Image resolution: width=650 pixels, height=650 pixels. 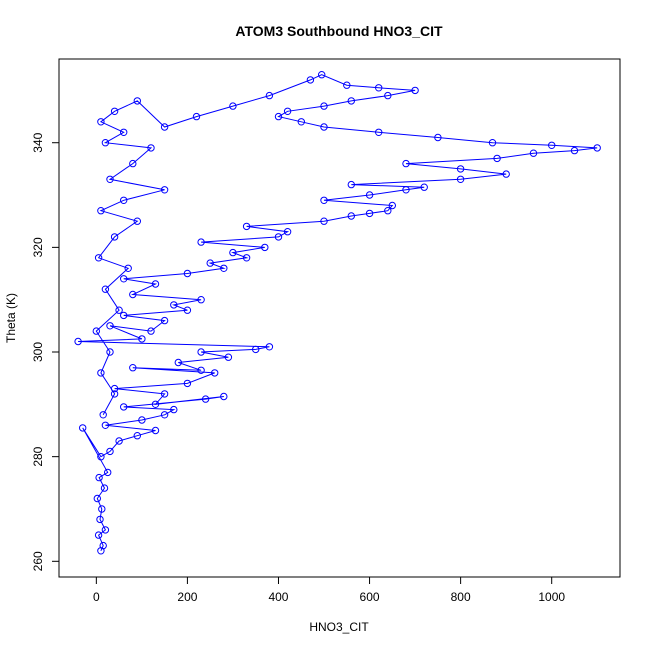 What do you see at coordinates (187, 597) in the screenshot?
I see `x-tick-label: 200` at bounding box center [187, 597].